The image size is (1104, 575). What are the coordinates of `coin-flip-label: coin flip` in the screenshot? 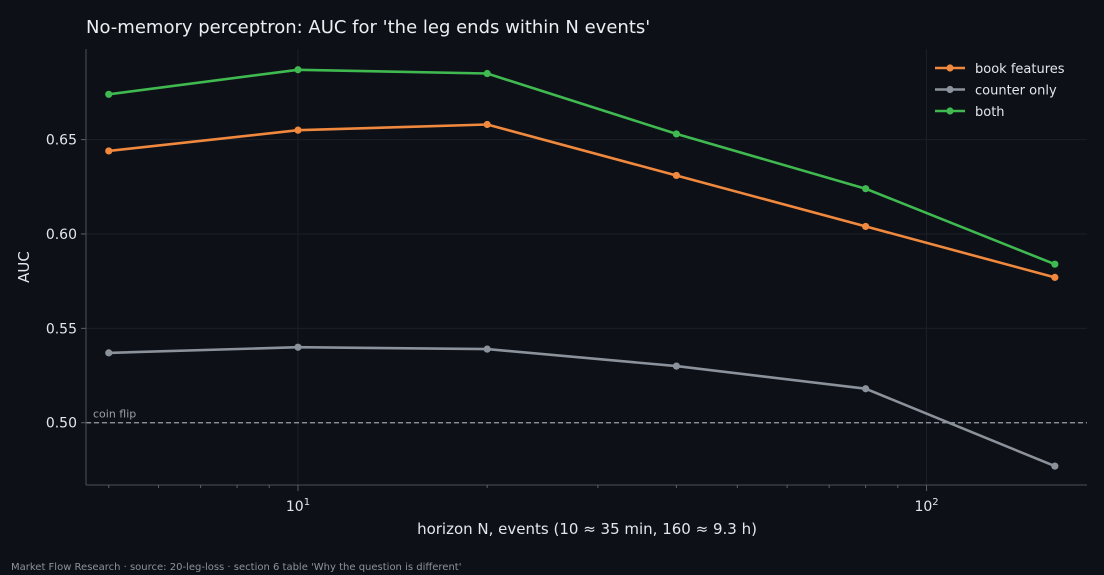 It's located at (114, 414).